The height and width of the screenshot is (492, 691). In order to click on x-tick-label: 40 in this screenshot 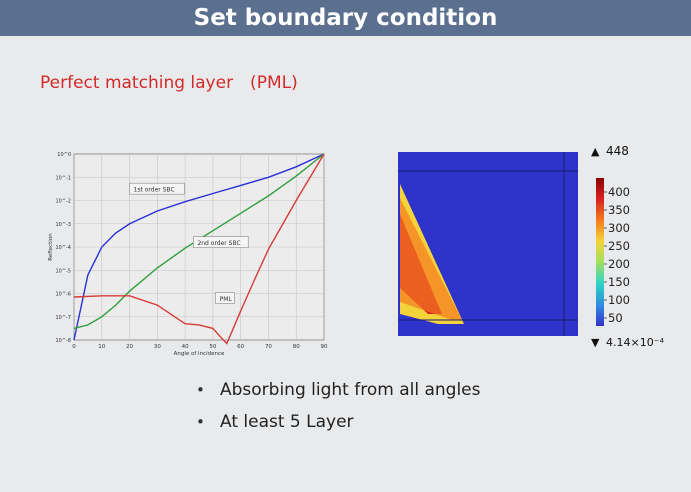, I will do `click(185, 347)`.